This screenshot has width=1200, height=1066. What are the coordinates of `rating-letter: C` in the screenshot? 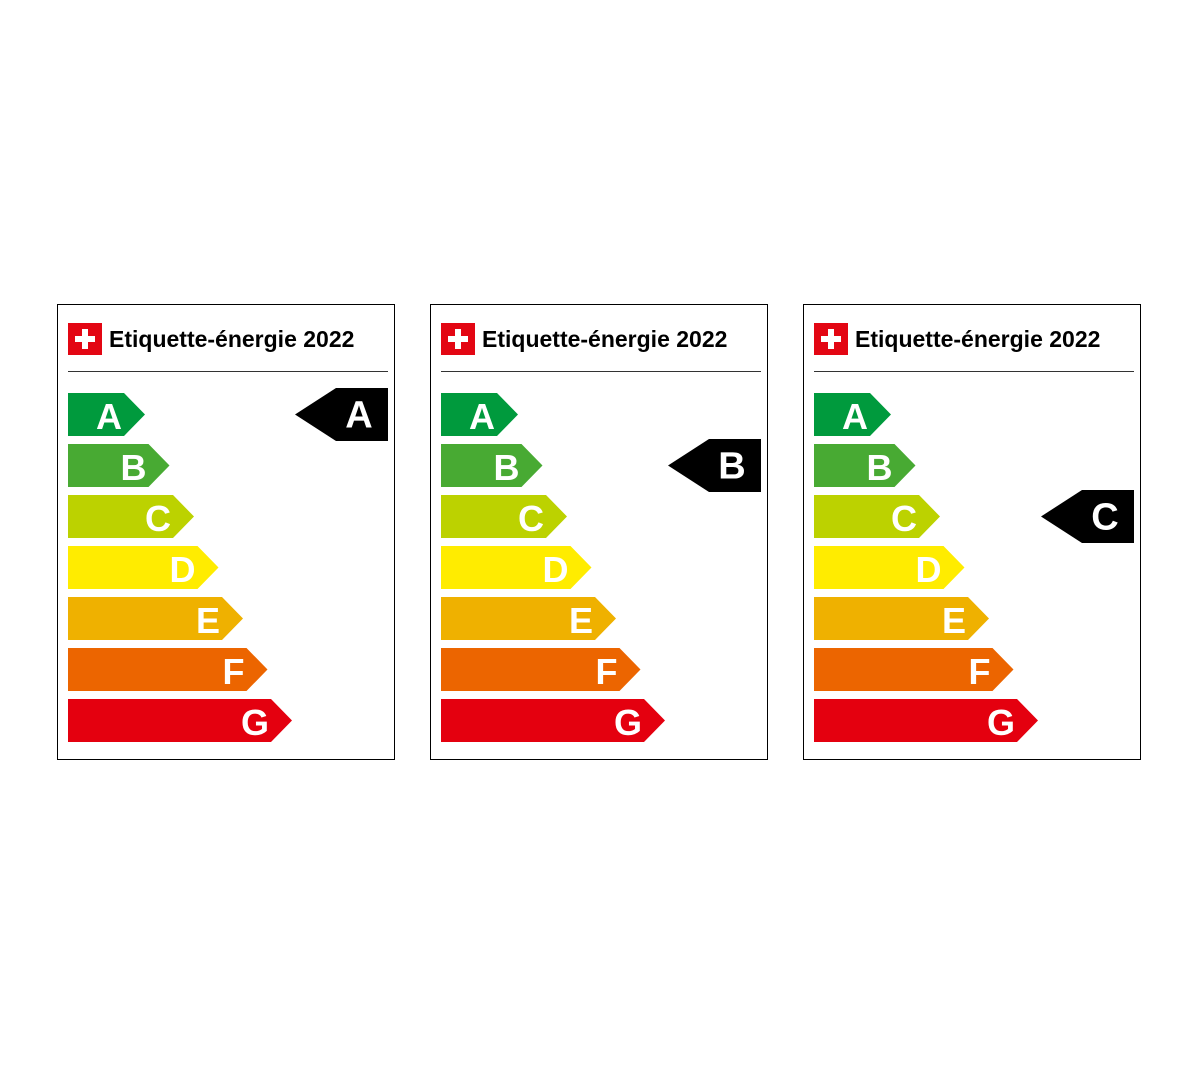 It's located at (1104, 518).